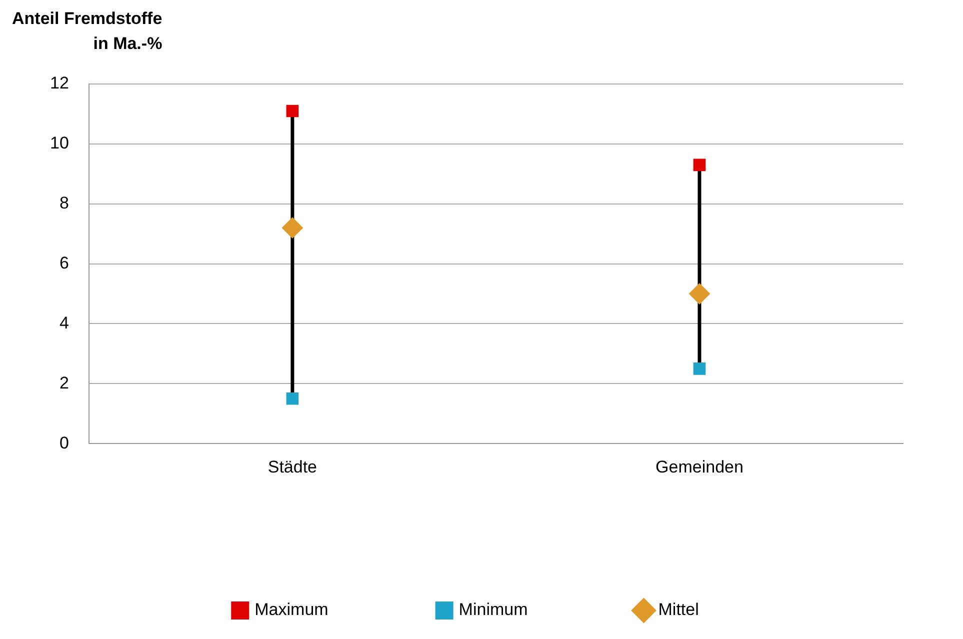 This screenshot has height=639, width=963. I want to click on legend-label: Minimum, so click(493, 610).